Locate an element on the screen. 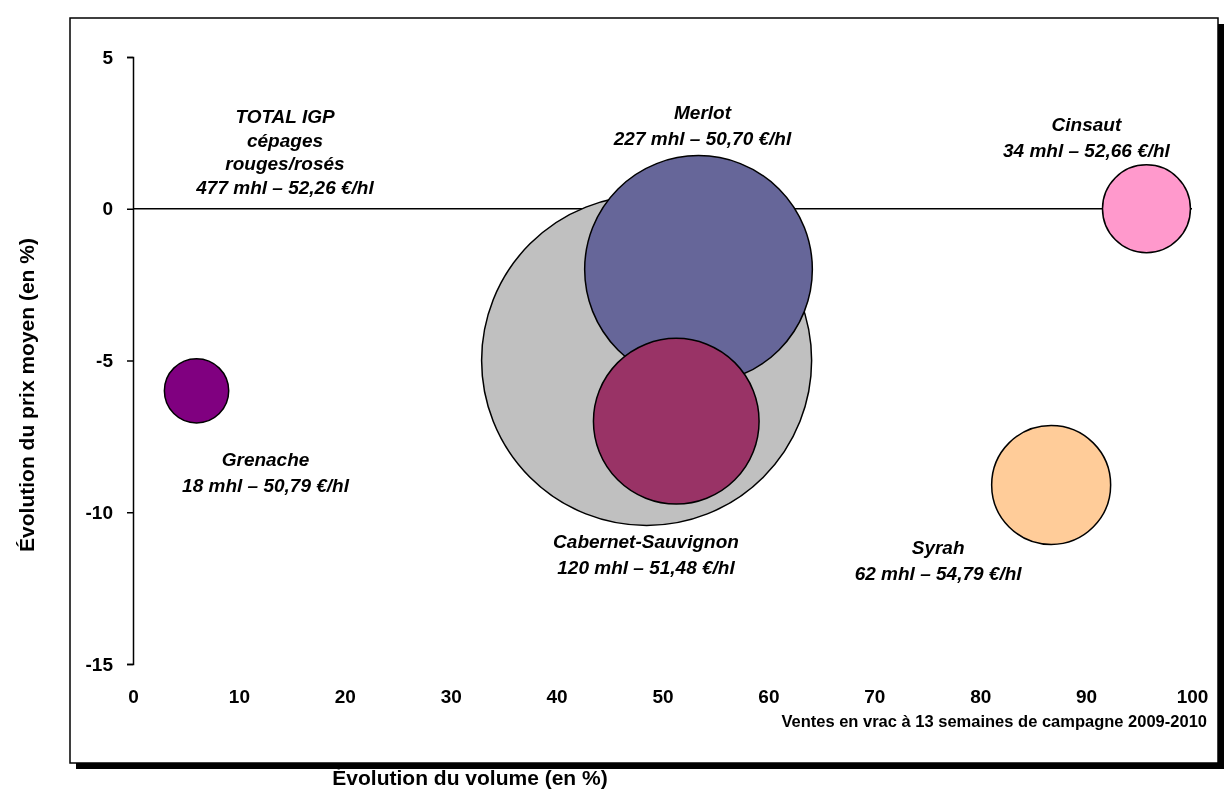  text: Ventes en vrac à 13 semaines de campagne 2009-2010 is located at coordinates (994, 721).